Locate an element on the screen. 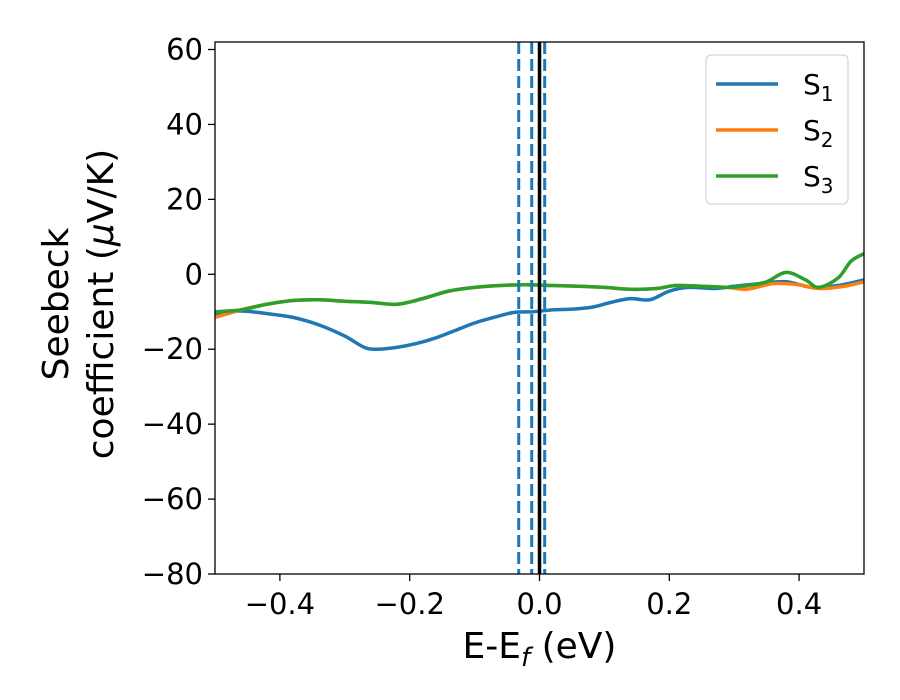 This screenshot has height=700, width=900. y-tick-label: 40 is located at coordinates (184, 124).